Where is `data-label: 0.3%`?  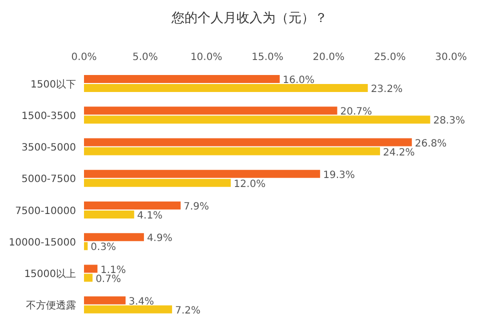
data-label: 0.3% is located at coordinates (103, 248).